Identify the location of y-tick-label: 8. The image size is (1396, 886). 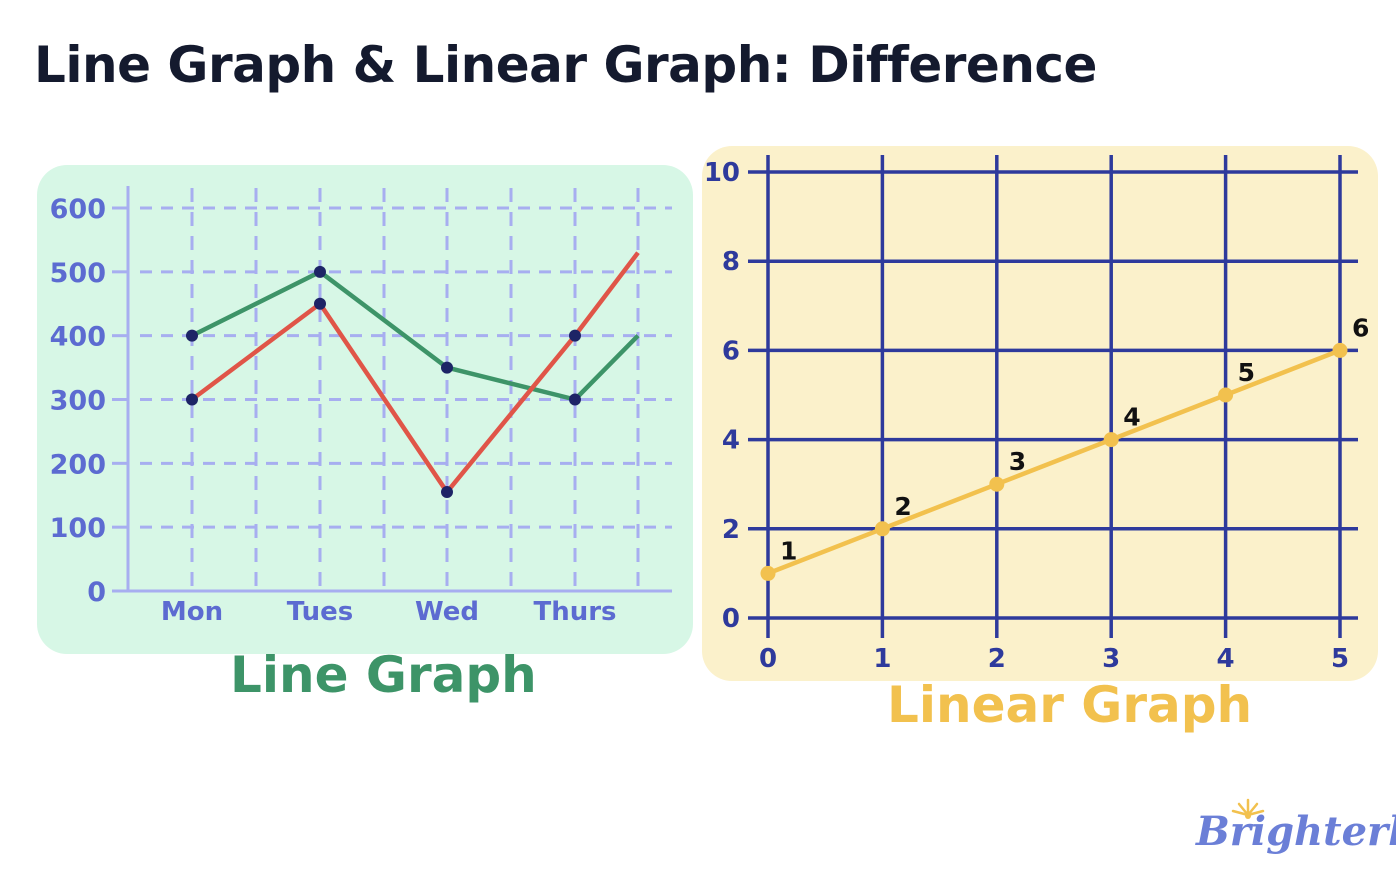
(731, 262).